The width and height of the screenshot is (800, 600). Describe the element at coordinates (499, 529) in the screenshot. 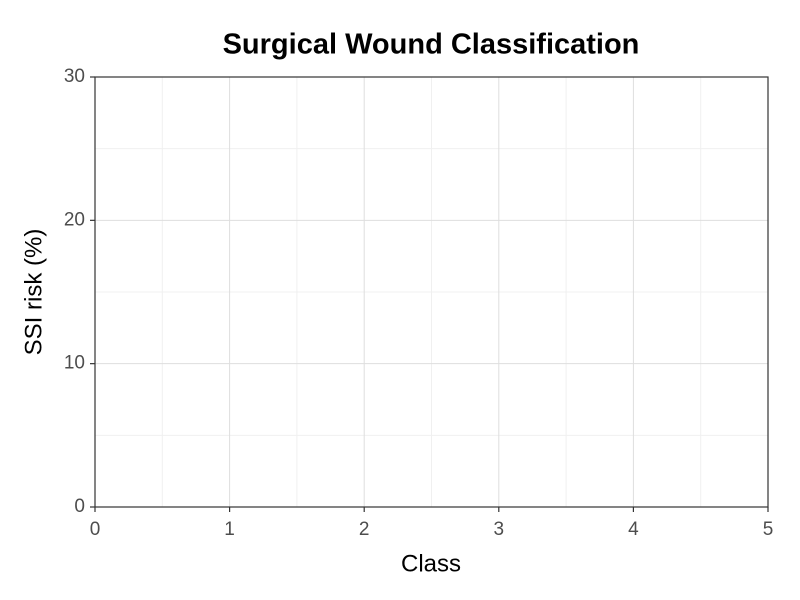

I see `x-tick-label: 3` at that location.